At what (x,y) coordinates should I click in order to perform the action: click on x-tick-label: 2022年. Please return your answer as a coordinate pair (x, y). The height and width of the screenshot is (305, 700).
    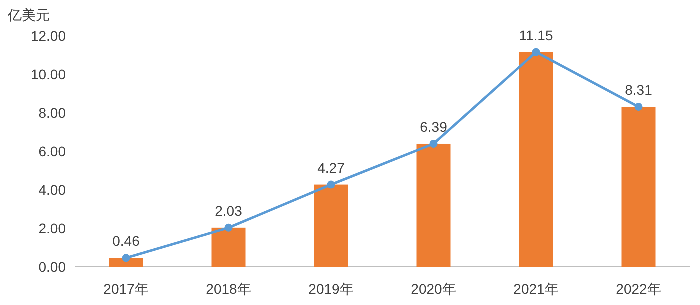
    Looking at the image, I should click on (639, 289).